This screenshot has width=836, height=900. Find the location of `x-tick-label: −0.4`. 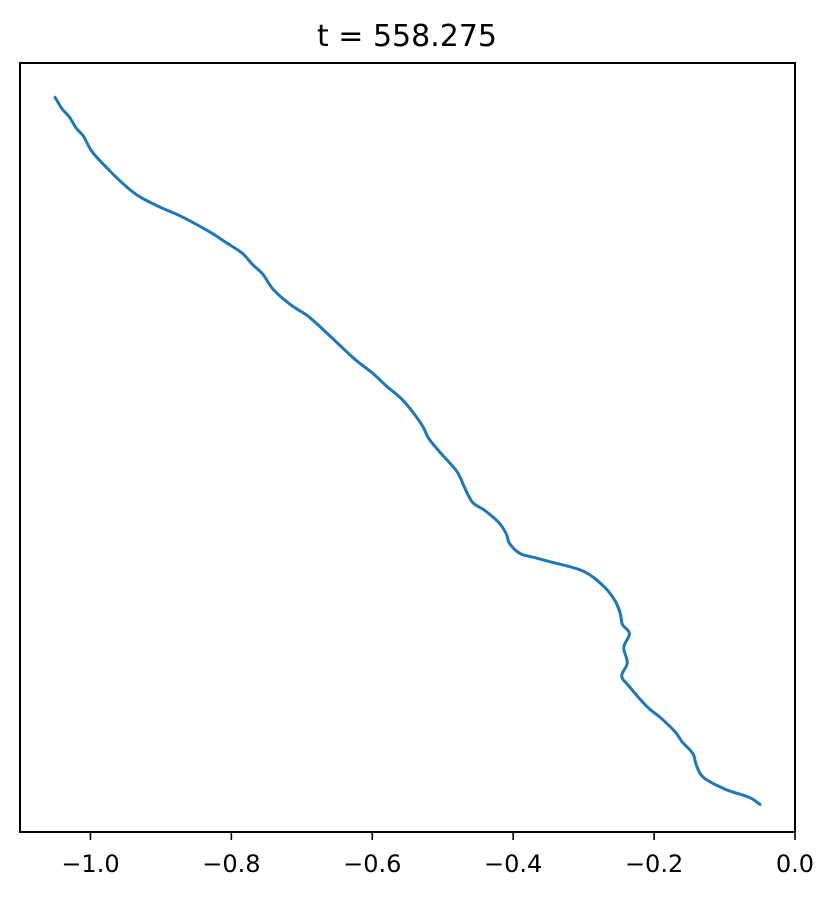

x-tick-label: −0.4 is located at coordinates (513, 864).